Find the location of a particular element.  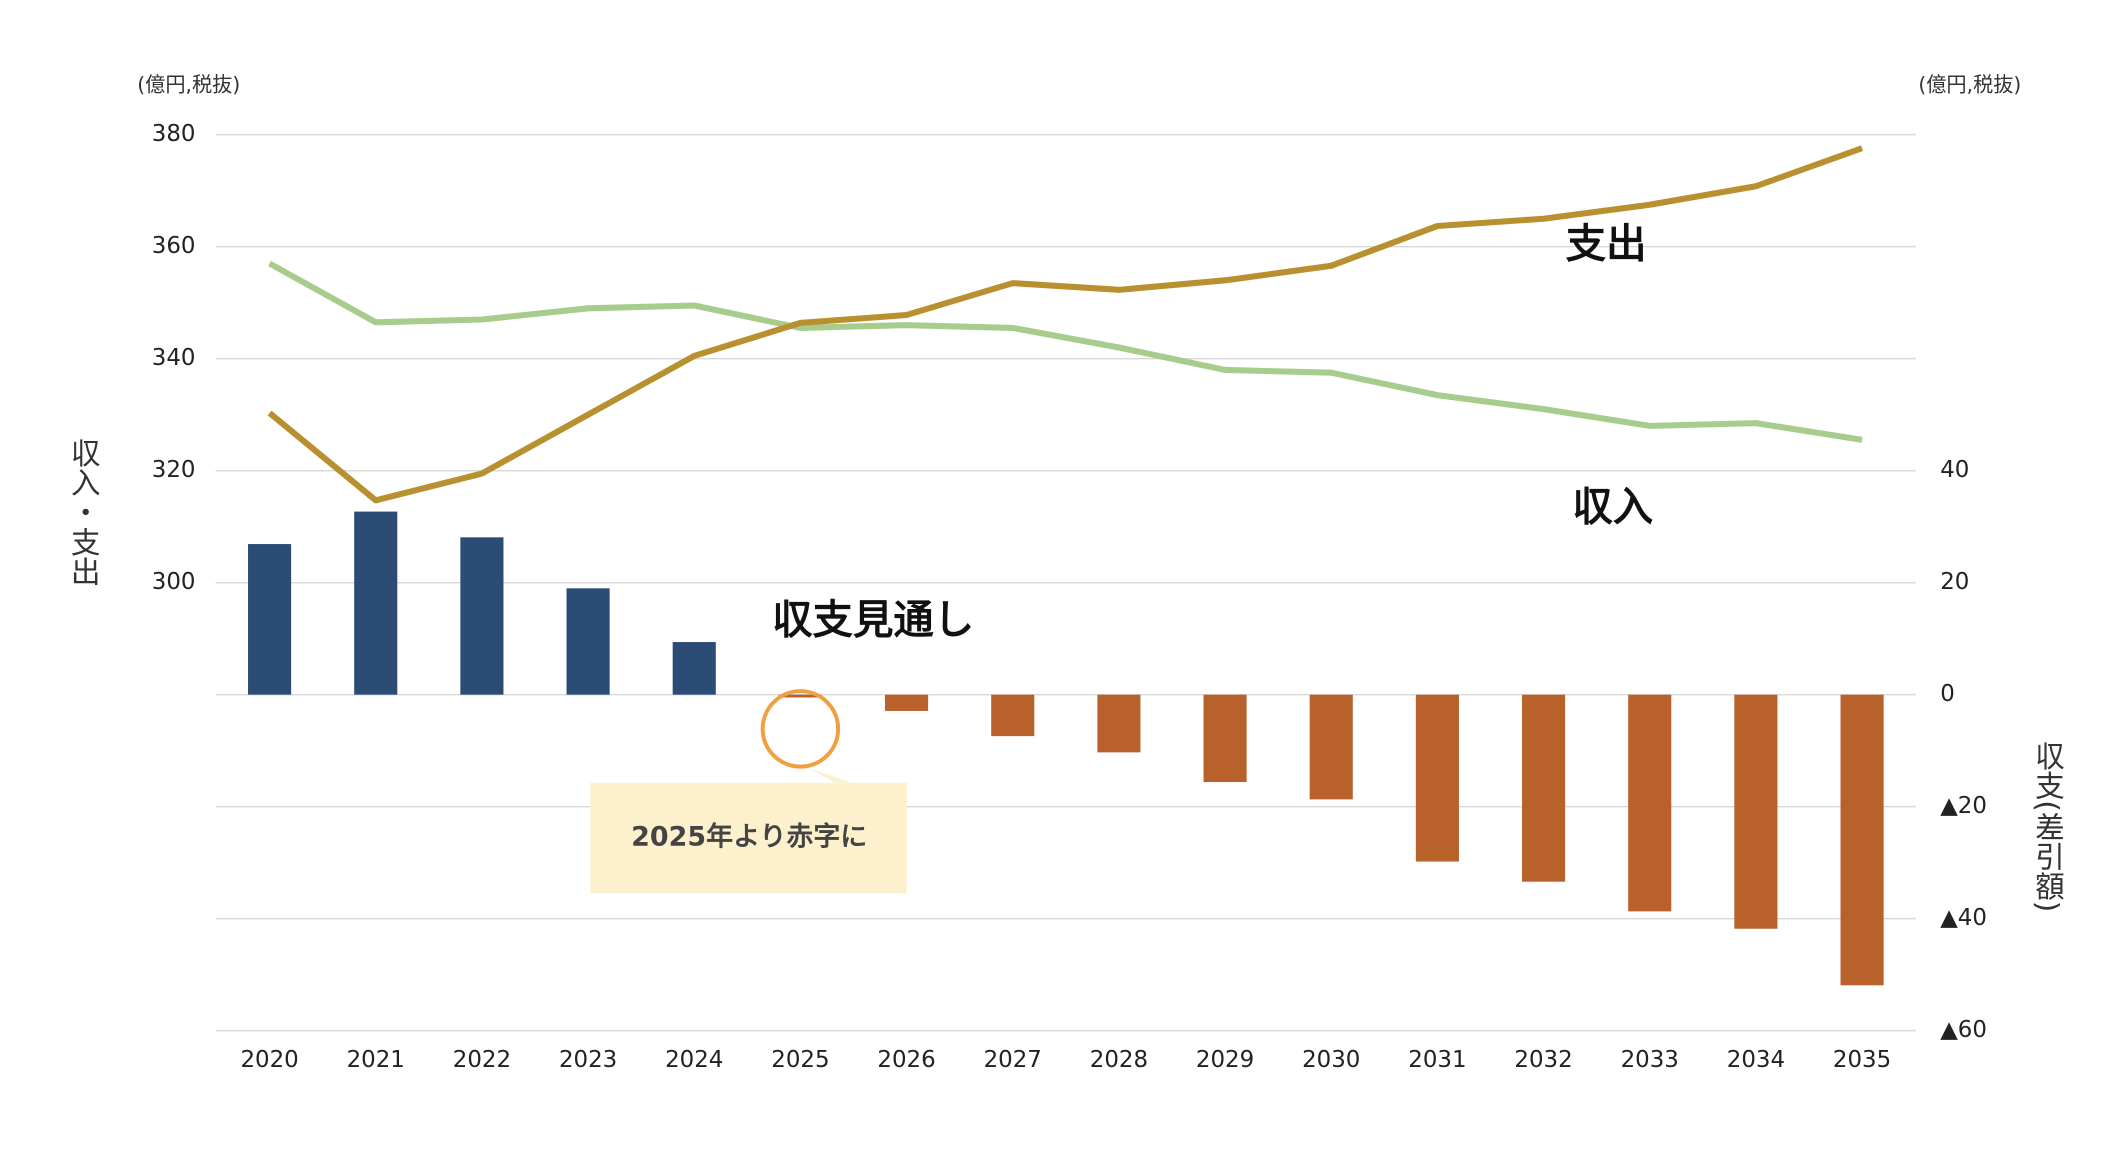

x-tick-label: 2021 is located at coordinates (376, 1060).